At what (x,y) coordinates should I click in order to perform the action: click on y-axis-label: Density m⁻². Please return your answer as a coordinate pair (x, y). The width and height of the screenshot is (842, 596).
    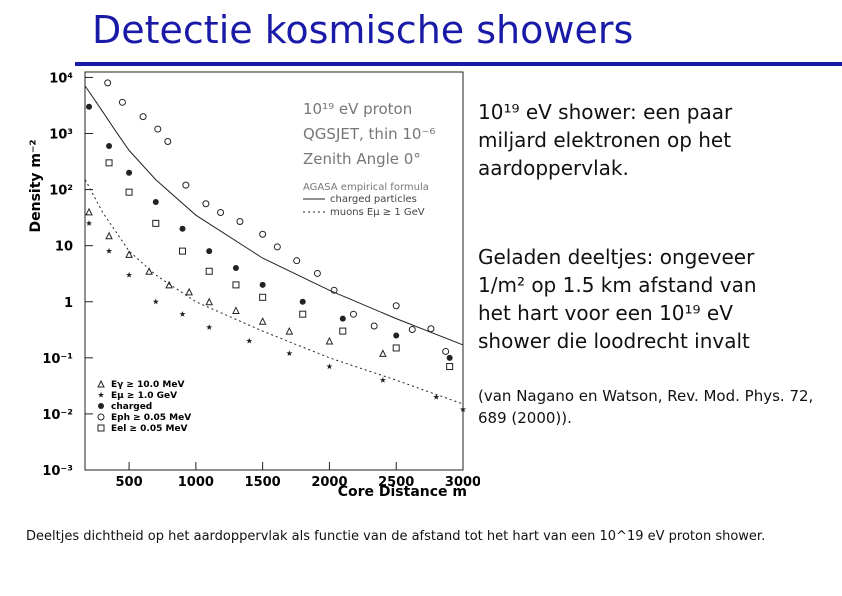
    Looking at the image, I should click on (36, 185).